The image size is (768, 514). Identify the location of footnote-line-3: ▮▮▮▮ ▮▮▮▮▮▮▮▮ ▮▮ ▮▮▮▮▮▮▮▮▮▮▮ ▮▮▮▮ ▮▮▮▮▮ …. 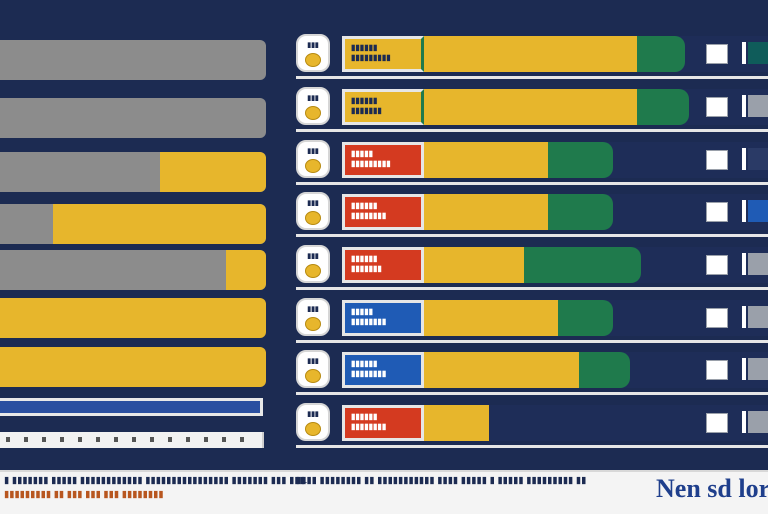
(441, 480).